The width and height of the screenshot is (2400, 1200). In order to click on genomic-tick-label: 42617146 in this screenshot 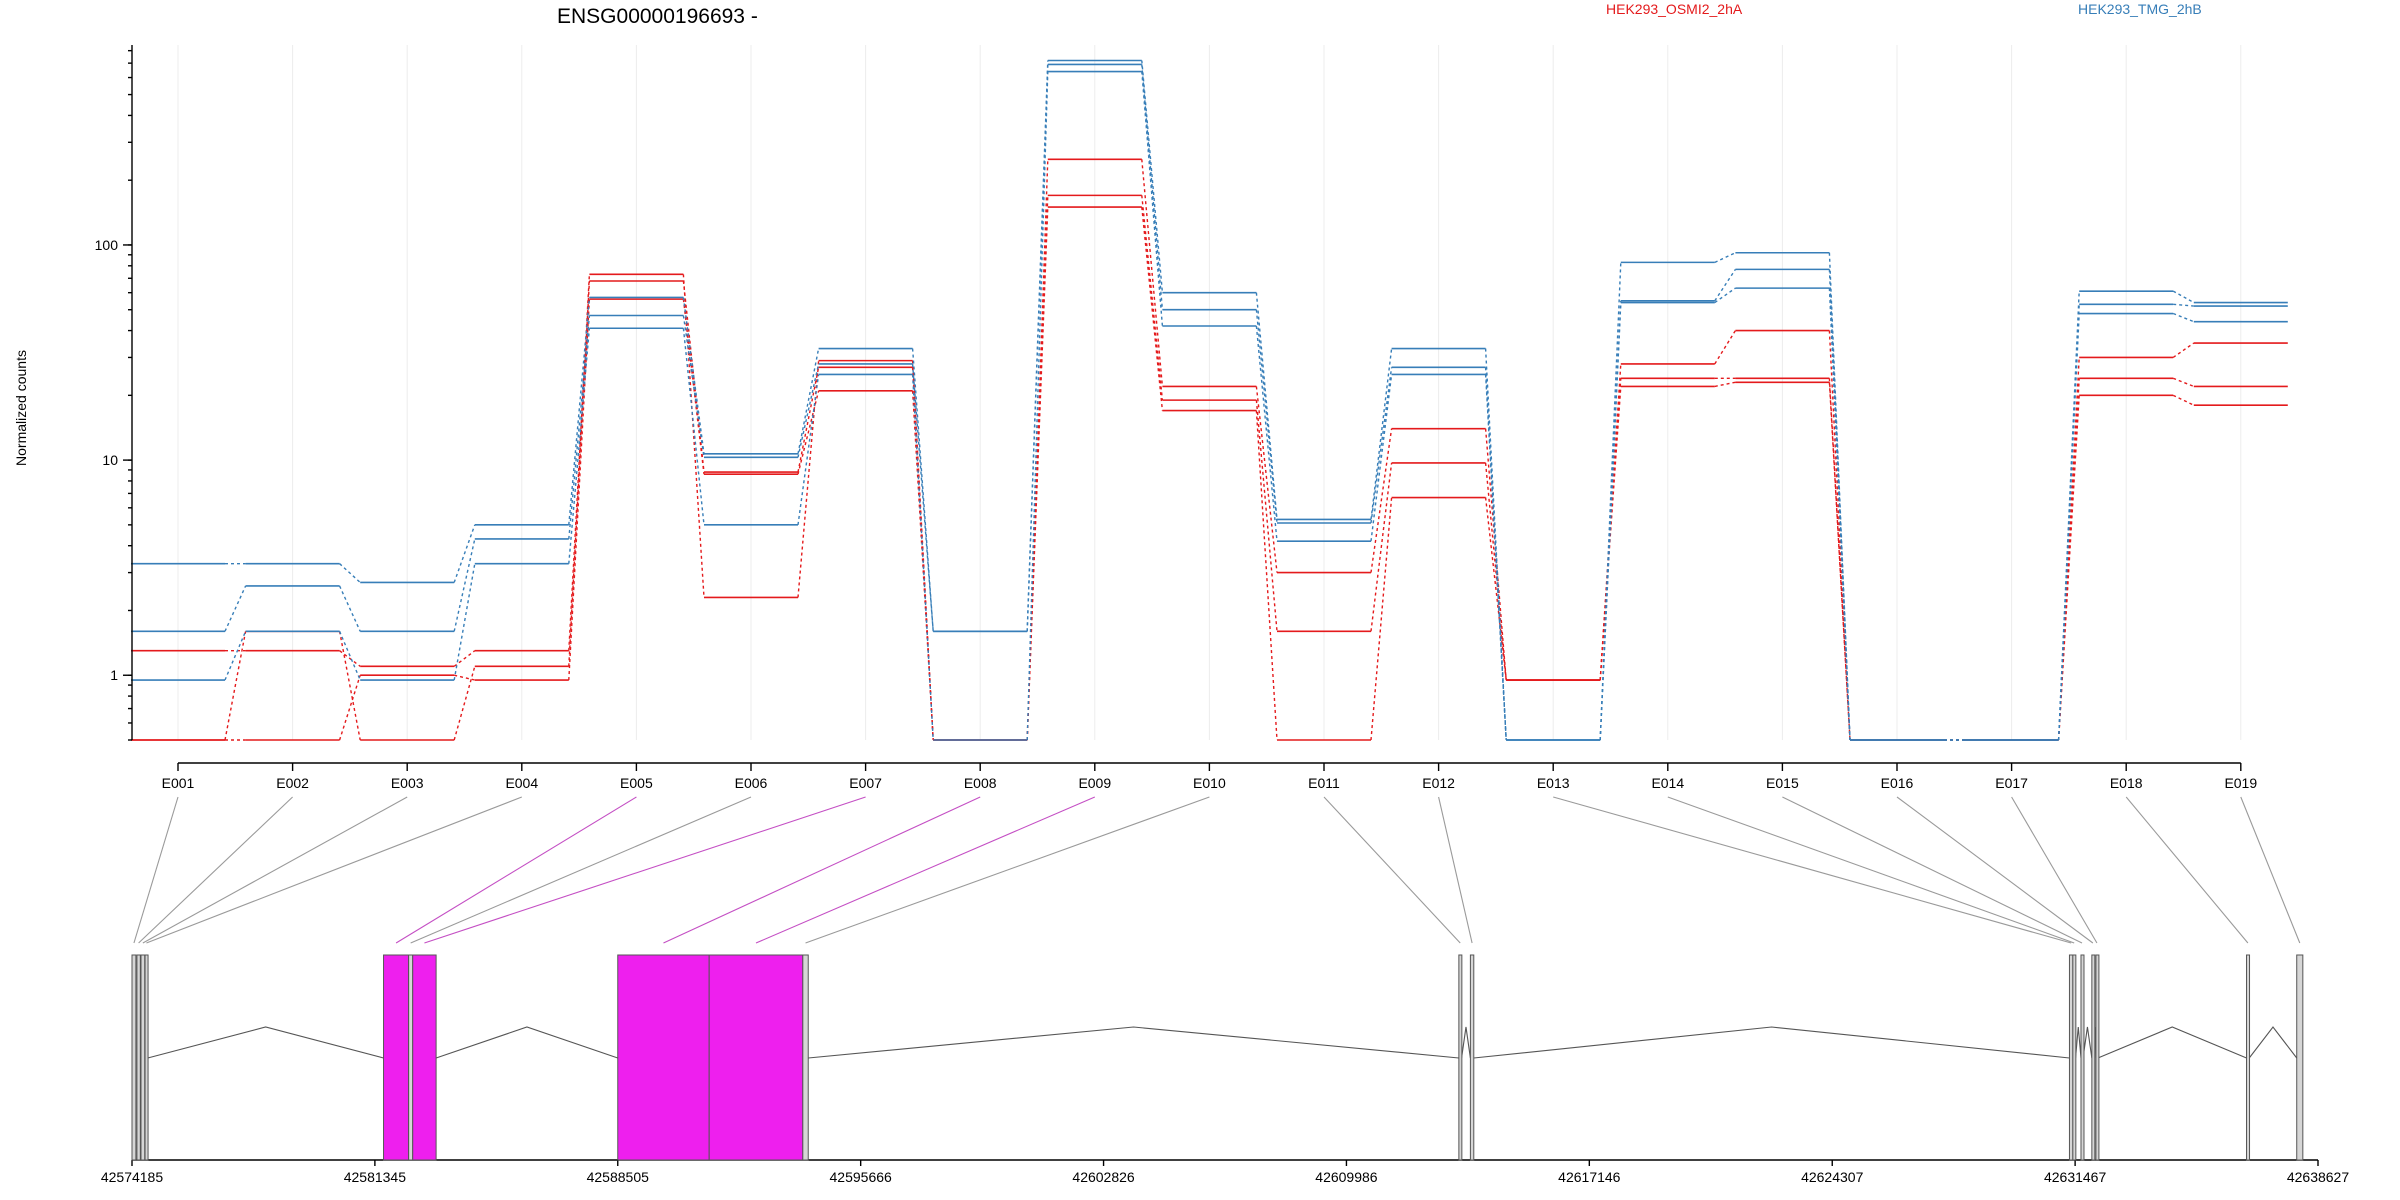, I will do `click(1589, 1177)`.